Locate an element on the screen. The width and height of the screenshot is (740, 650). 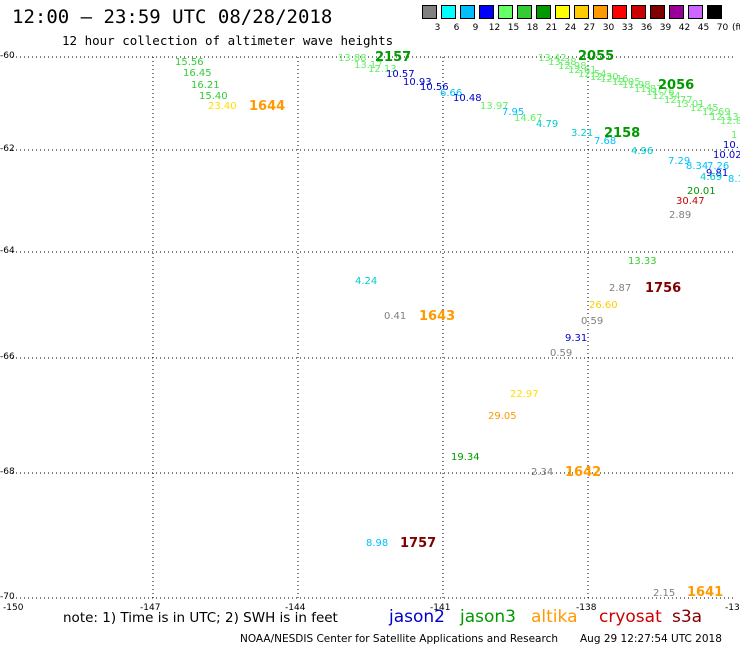
latitude-label: -62 is located at coordinates (7, 149).